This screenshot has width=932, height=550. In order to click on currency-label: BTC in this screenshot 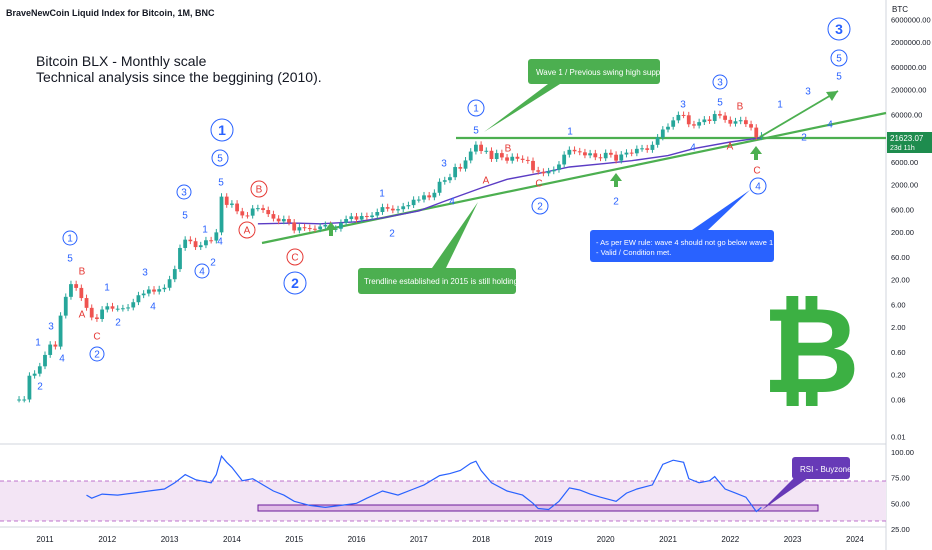, I will do `click(900, 9)`.